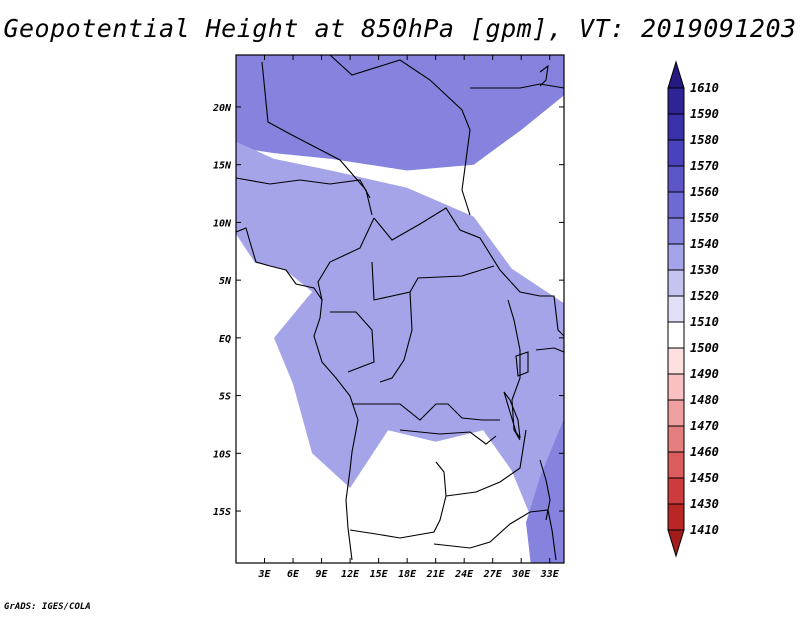 This screenshot has width=800, height=618. I want to click on y-tick-label: 10S, so click(222, 454).